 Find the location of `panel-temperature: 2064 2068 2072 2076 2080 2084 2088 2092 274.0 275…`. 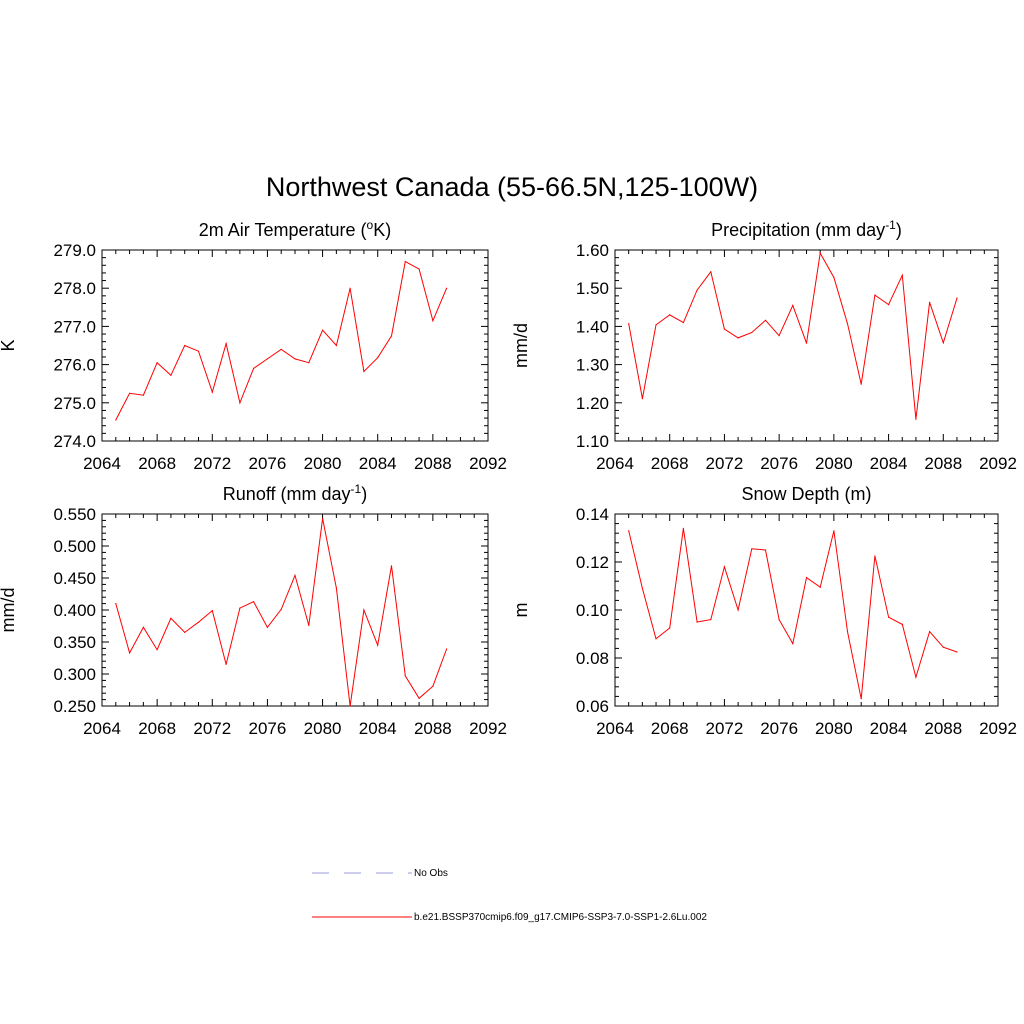

panel-temperature: 2064 2068 2072 2076 2080 2084 2088 2092 274.0 275… is located at coordinates (253, 345).